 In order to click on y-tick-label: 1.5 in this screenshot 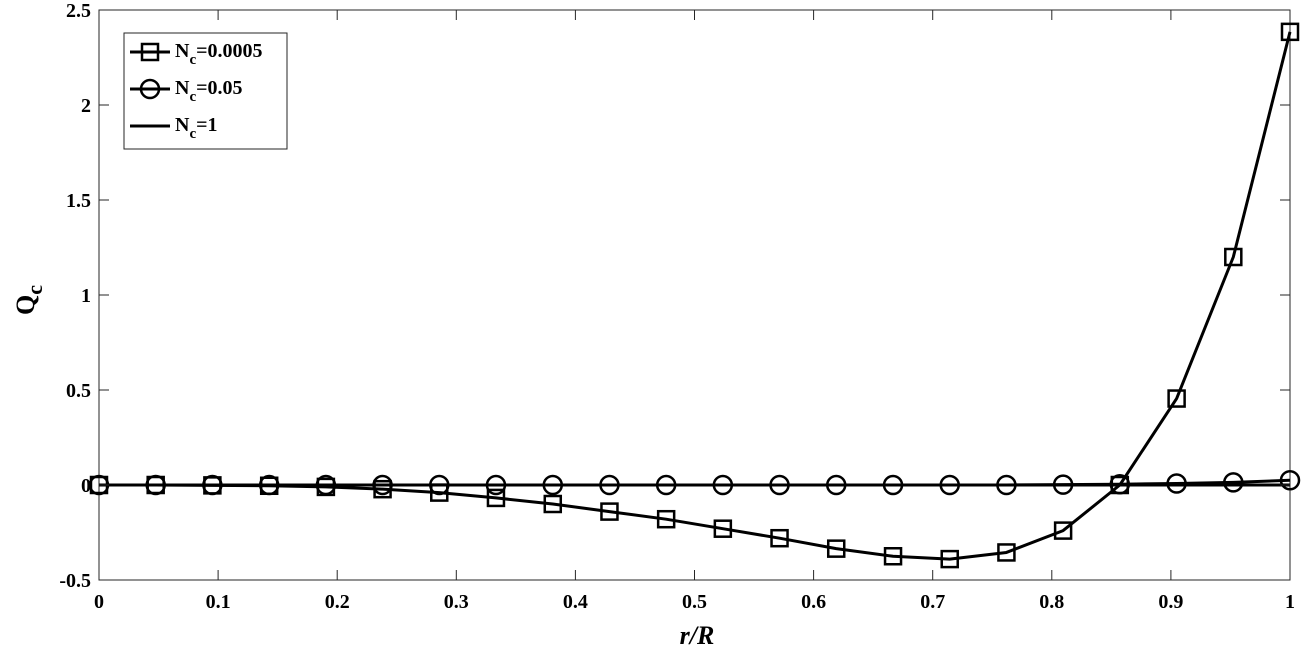, I will do `click(78, 201)`.